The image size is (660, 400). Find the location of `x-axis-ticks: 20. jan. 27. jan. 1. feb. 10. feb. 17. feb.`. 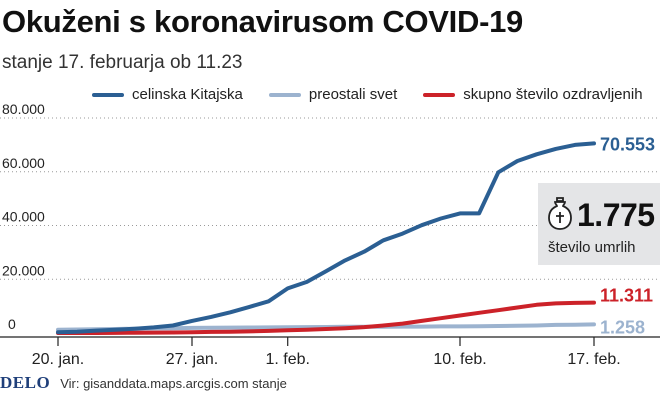

x-axis-ticks: 20. jan. 27. jan. 1. feb. 10. feb. 17. feb. is located at coordinates (330, 352).